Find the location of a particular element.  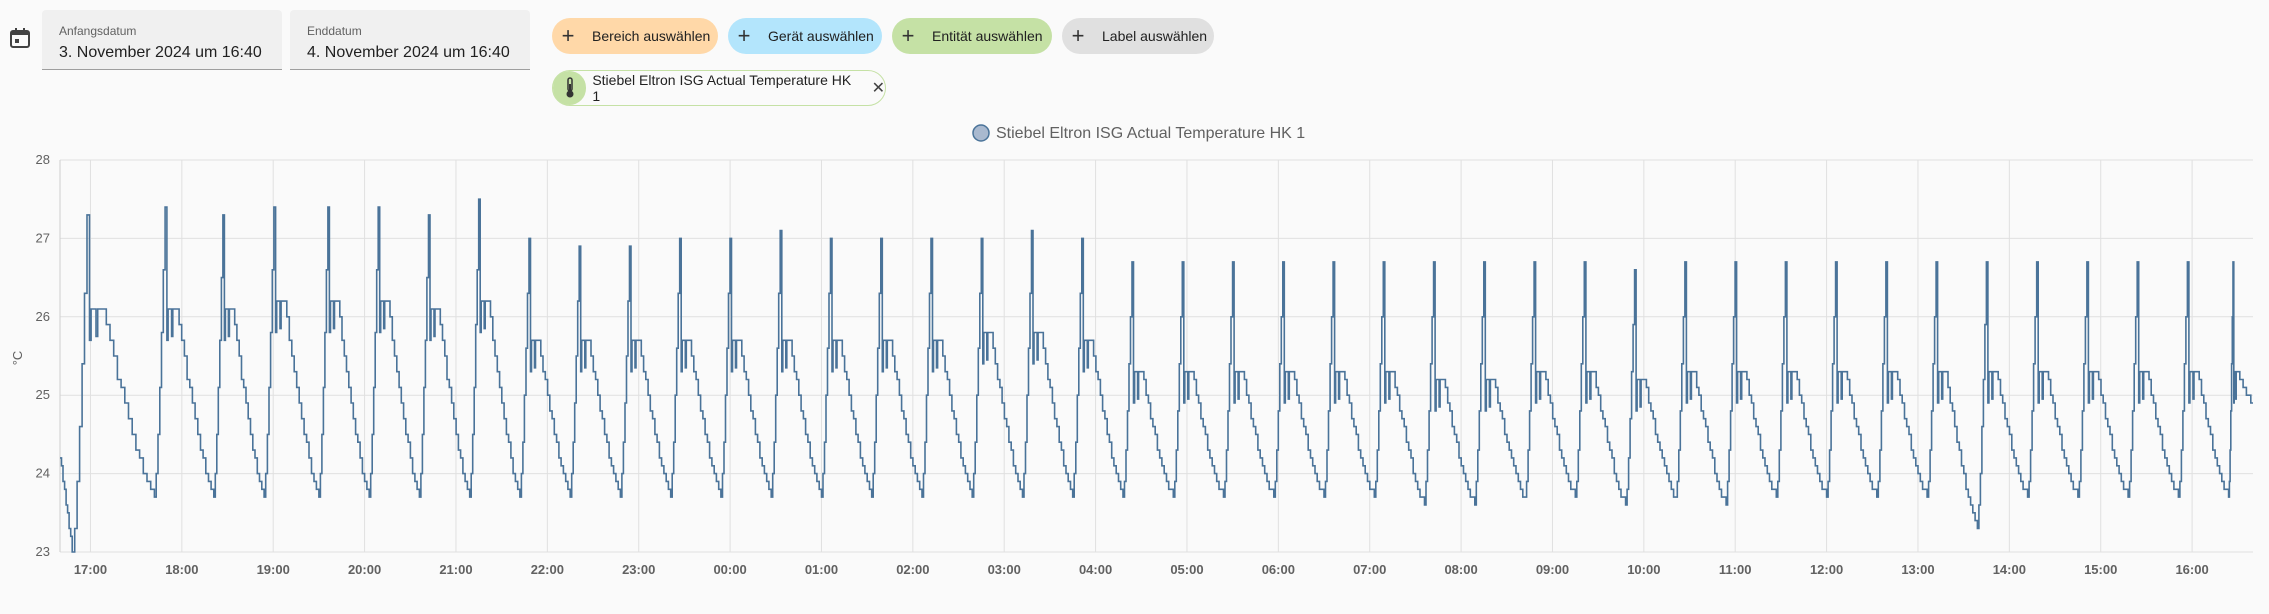

x-tick-label: 06:00 is located at coordinates (1278, 569).